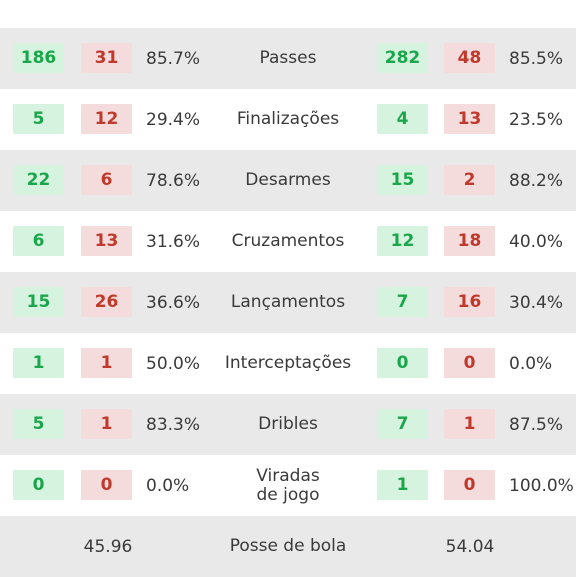 The image size is (576, 577). Describe the element at coordinates (106, 119) in the screenshot. I see `home-fail-badge: 12` at that location.